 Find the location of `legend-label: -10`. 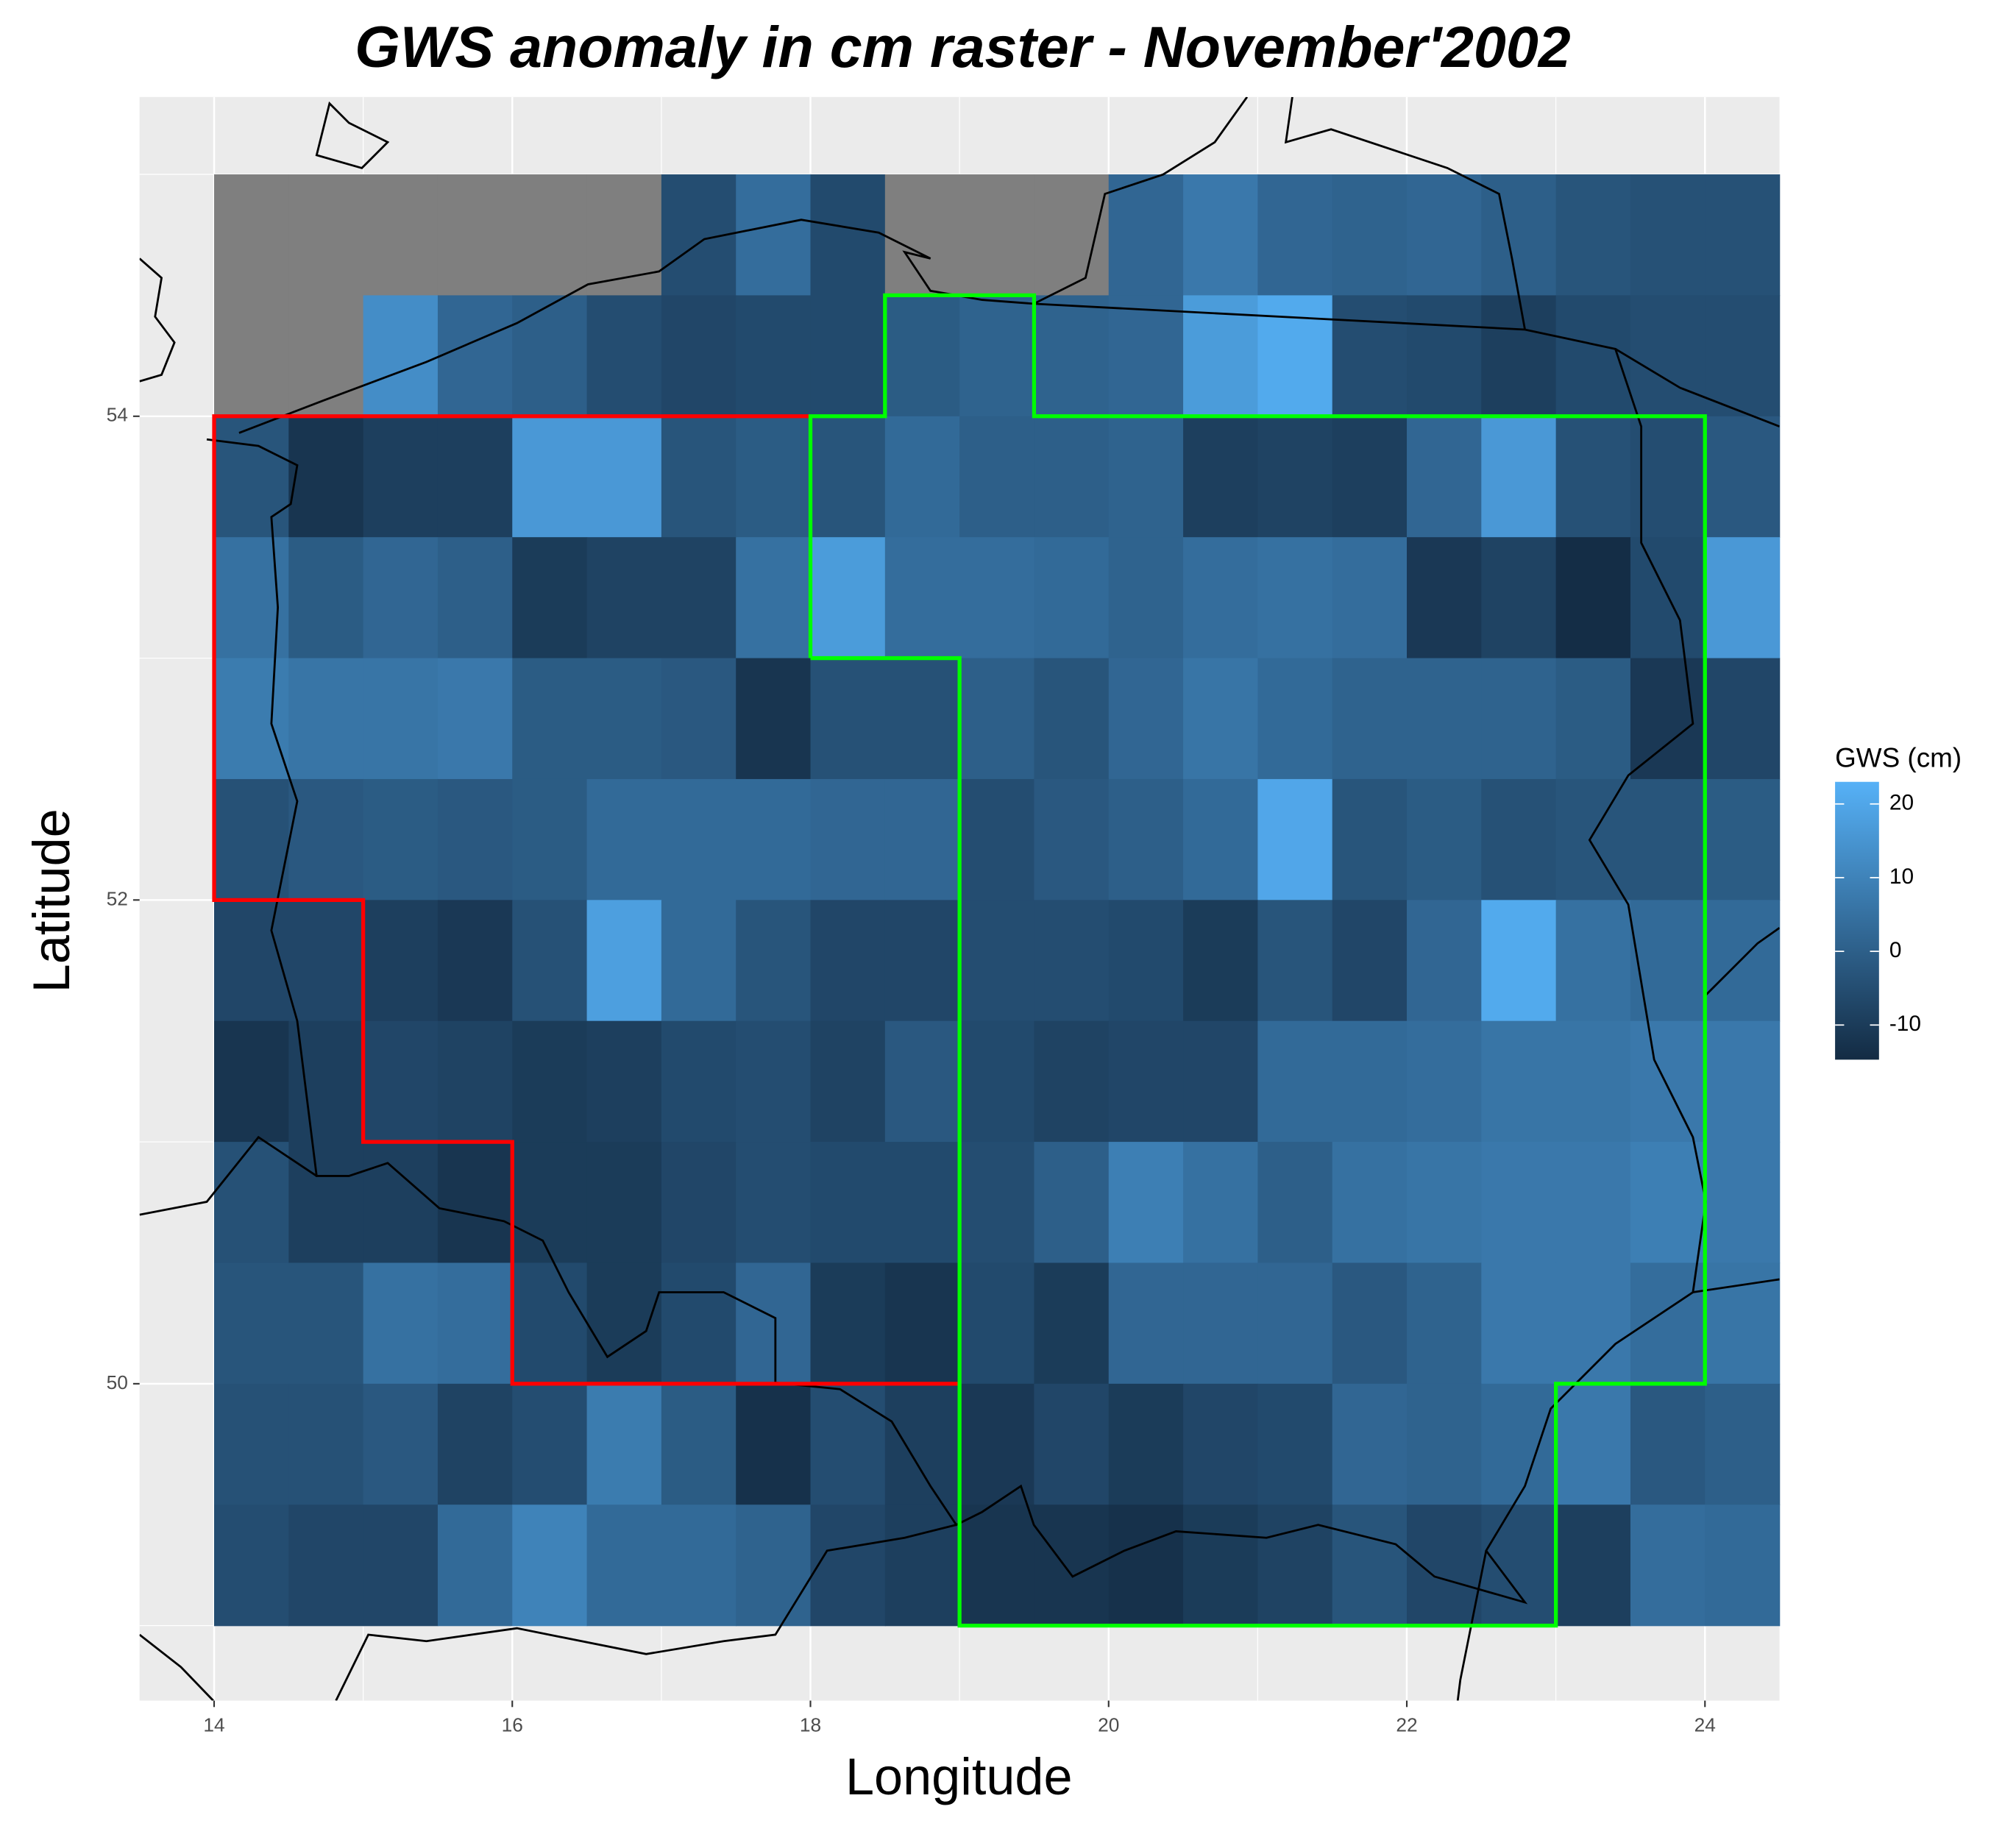

legend-label: -10 is located at coordinates (1905, 1024).